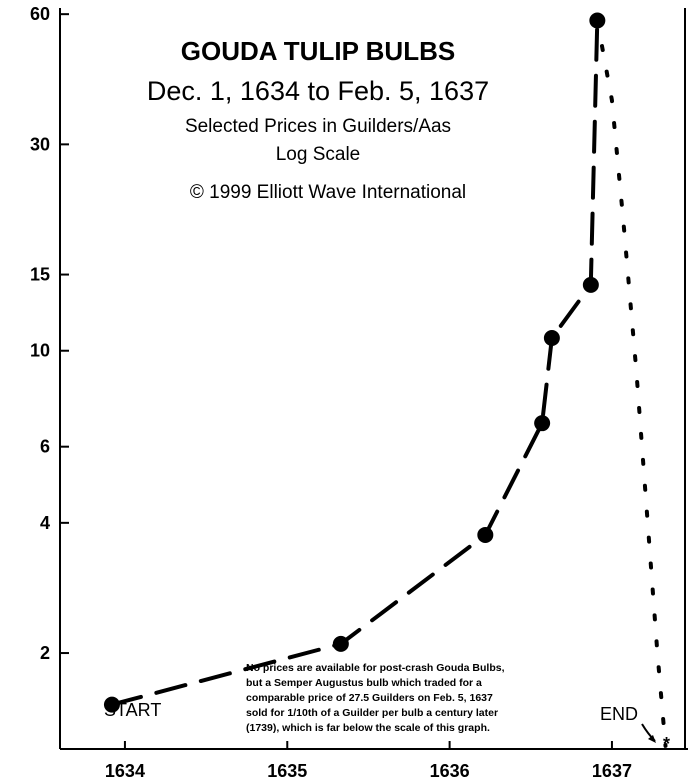  Describe the element at coordinates (40, 14) in the screenshot. I see `y-tick-label: 60` at that location.